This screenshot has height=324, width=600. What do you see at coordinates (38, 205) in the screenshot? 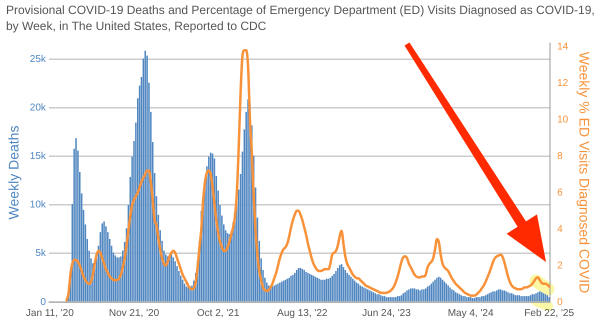
I see `y-tick-label: 10k` at bounding box center [38, 205].